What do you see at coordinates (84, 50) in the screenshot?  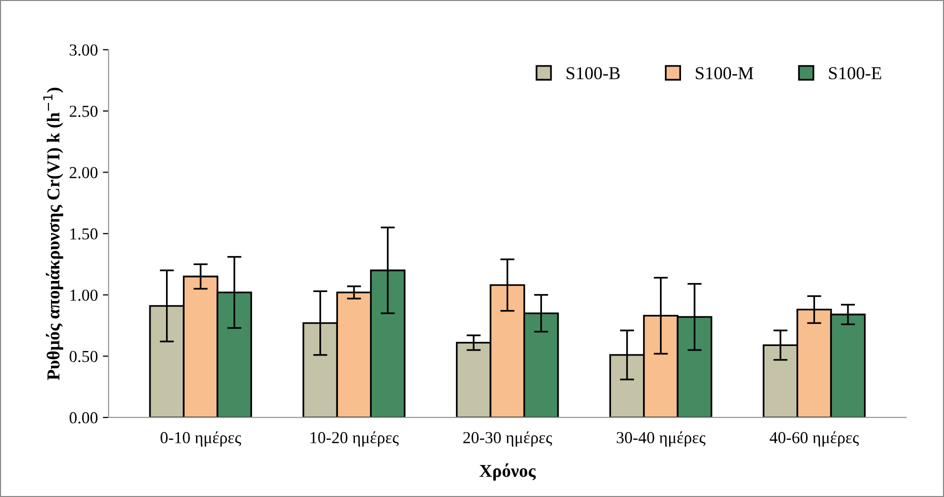 I see `y-tick-label: 3.00` at bounding box center [84, 50].